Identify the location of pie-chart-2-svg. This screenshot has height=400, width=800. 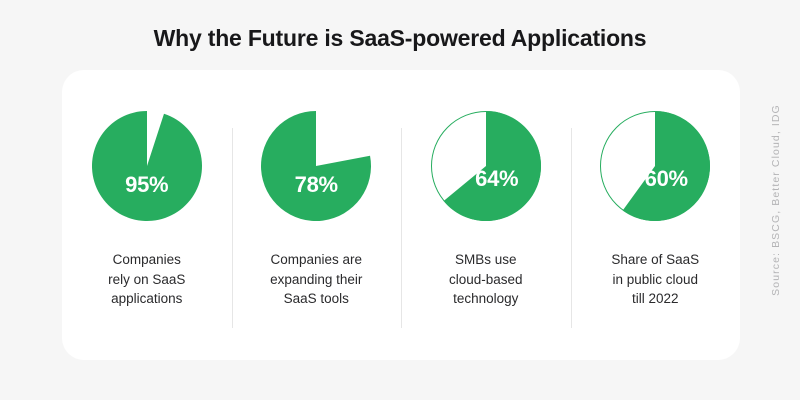
(316, 166).